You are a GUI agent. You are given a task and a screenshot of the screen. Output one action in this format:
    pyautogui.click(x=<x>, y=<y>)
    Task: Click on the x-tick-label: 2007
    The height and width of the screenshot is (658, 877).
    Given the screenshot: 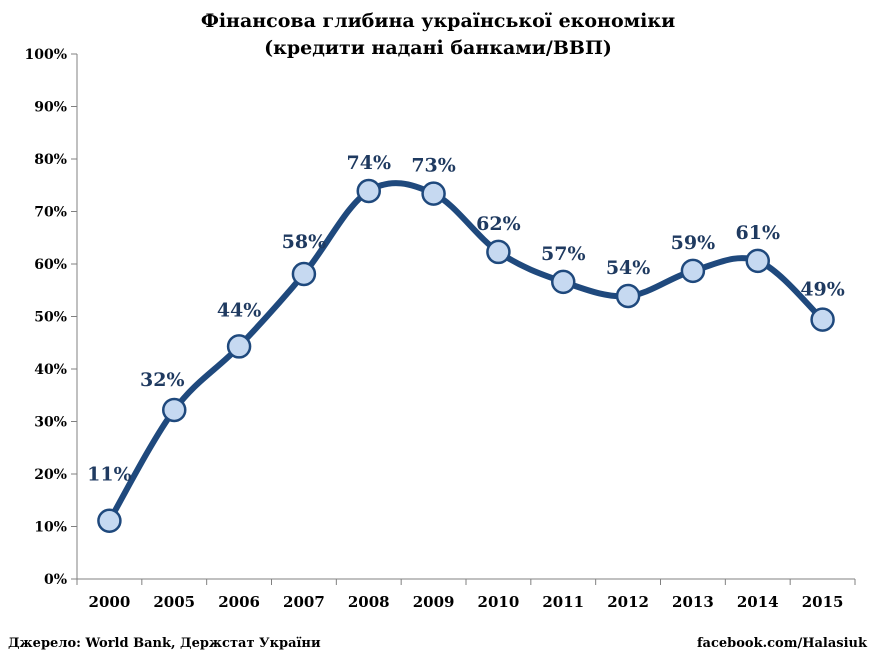 What is the action you would take?
    pyautogui.click(x=304, y=602)
    